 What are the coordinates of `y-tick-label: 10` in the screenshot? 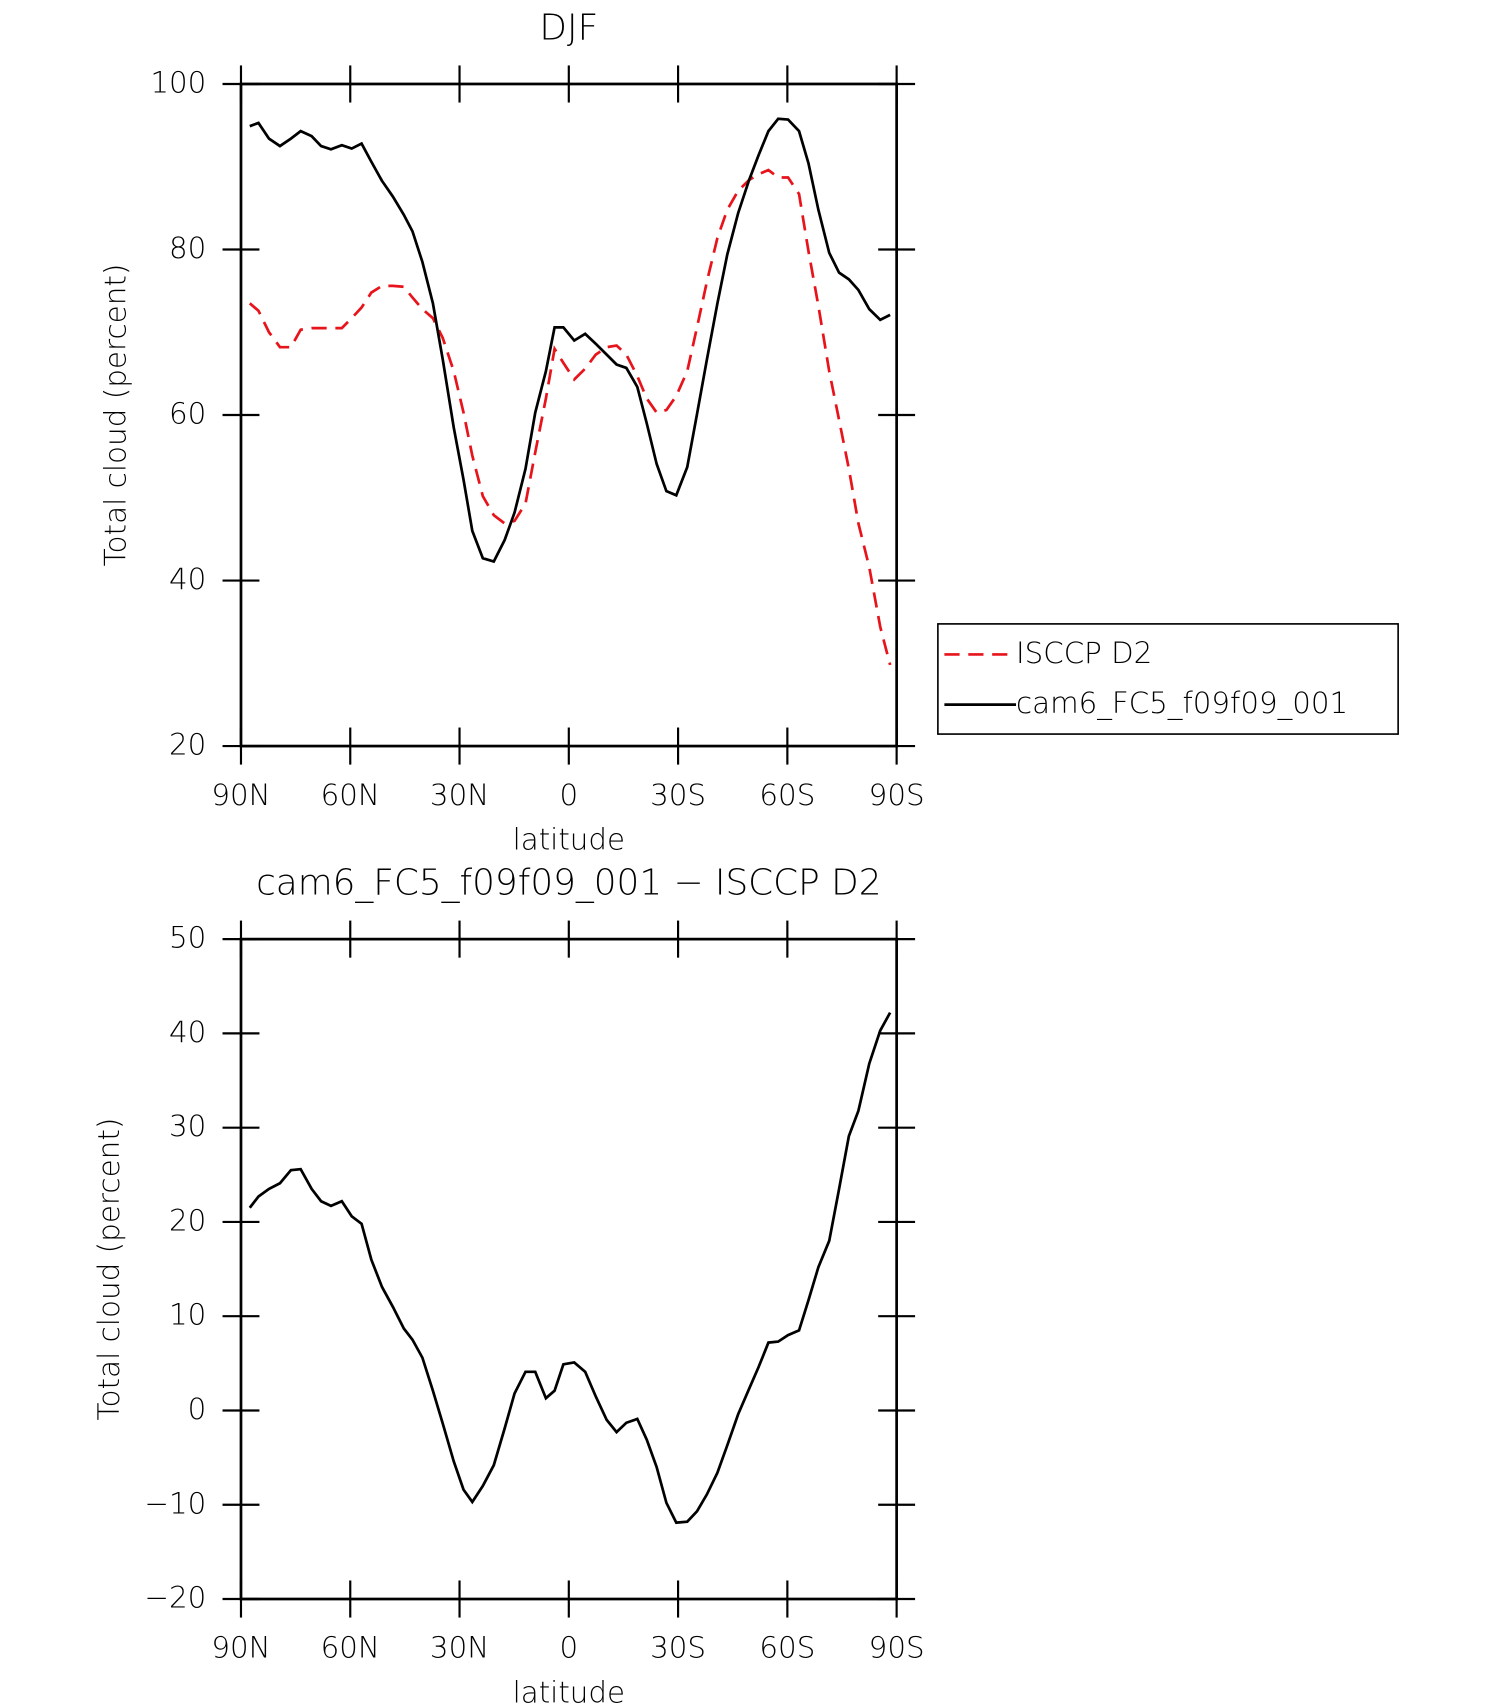 It's located at (187, 1315).